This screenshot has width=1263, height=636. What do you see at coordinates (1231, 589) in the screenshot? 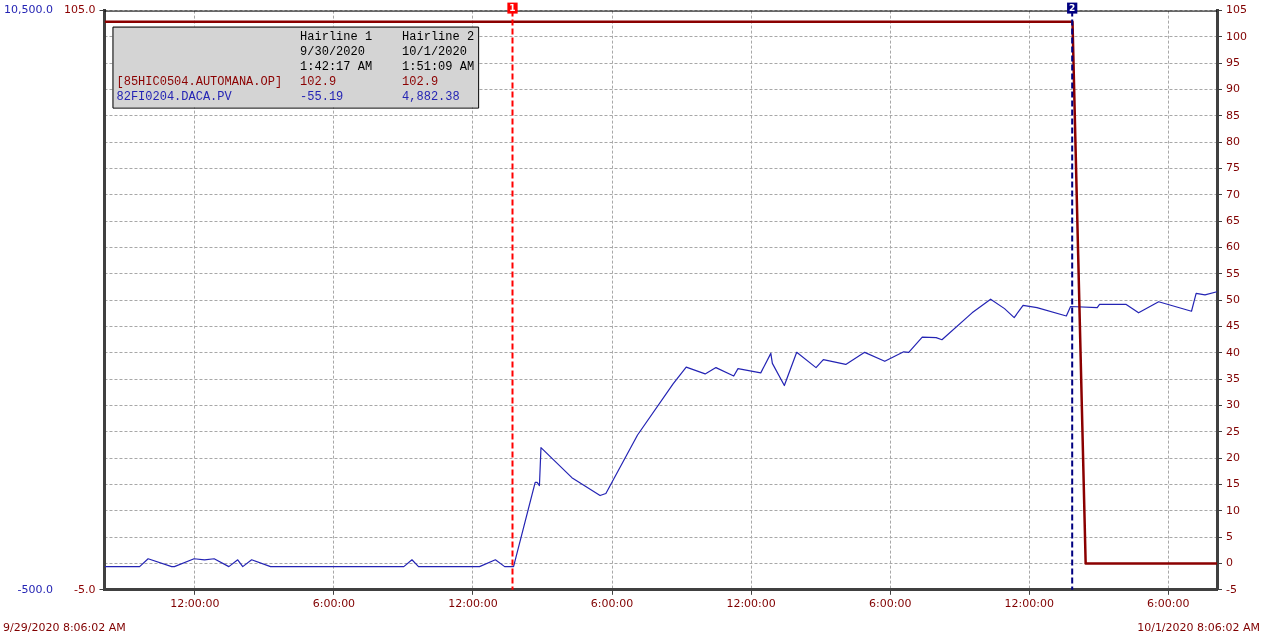
I see `y2-tick-label: -5` at bounding box center [1231, 589].